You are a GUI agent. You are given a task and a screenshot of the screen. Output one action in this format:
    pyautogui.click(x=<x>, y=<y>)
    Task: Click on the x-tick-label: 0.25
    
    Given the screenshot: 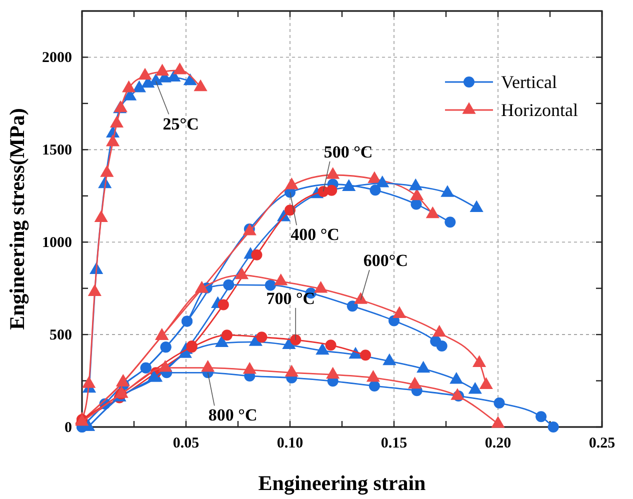 What is the action you would take?
    pyautogui.click(x=602, y=444)
    